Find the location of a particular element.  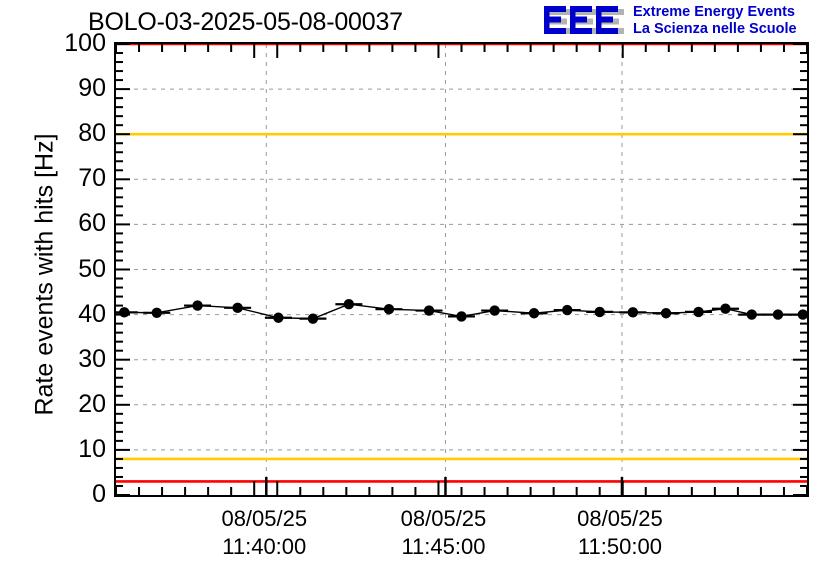

y-axis-tick-label: 90 is located at coordinates (92, 88).